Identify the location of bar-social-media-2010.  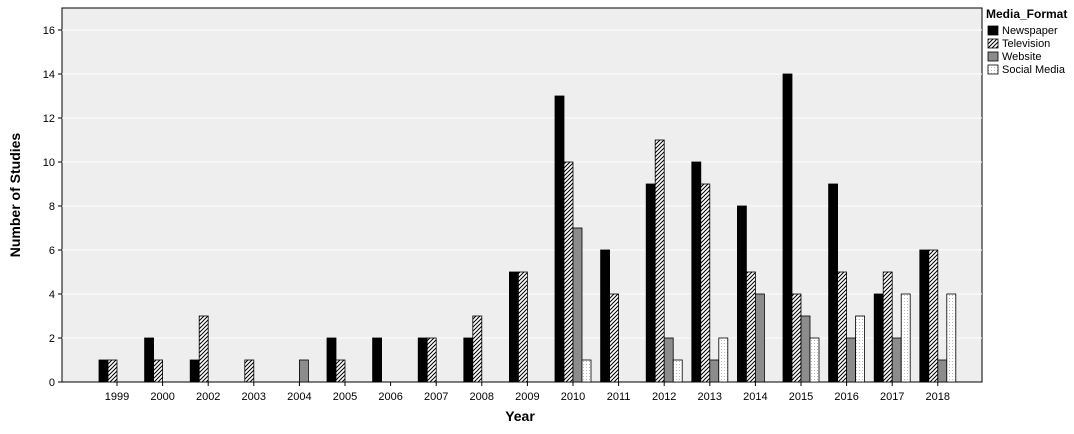
(586, 371).